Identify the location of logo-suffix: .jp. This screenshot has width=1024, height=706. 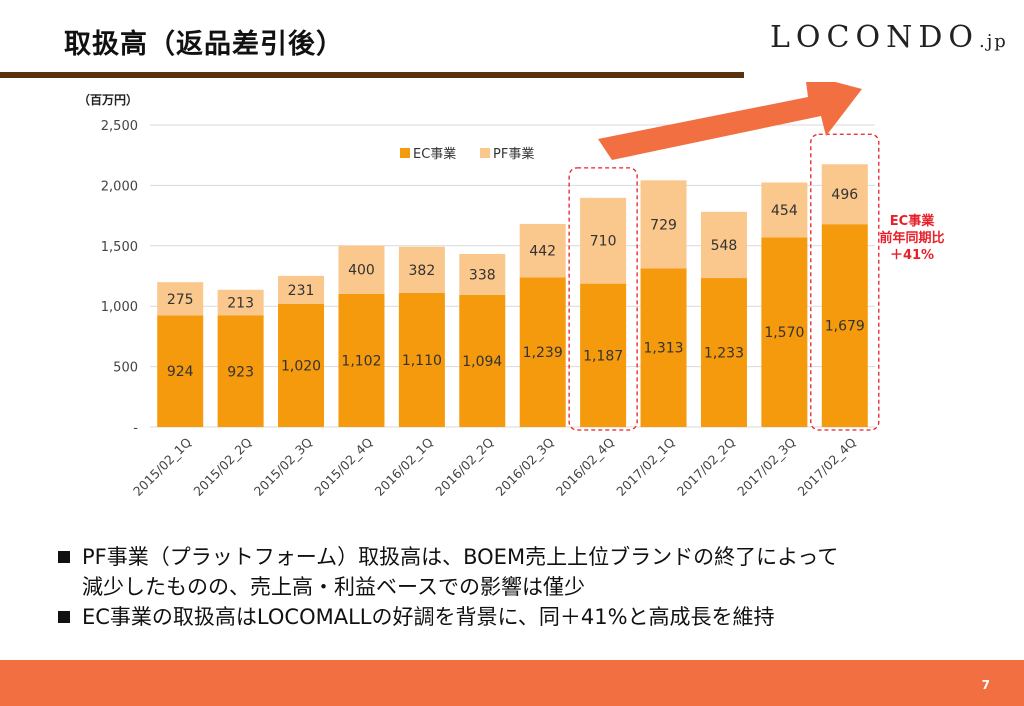
(993, 41).